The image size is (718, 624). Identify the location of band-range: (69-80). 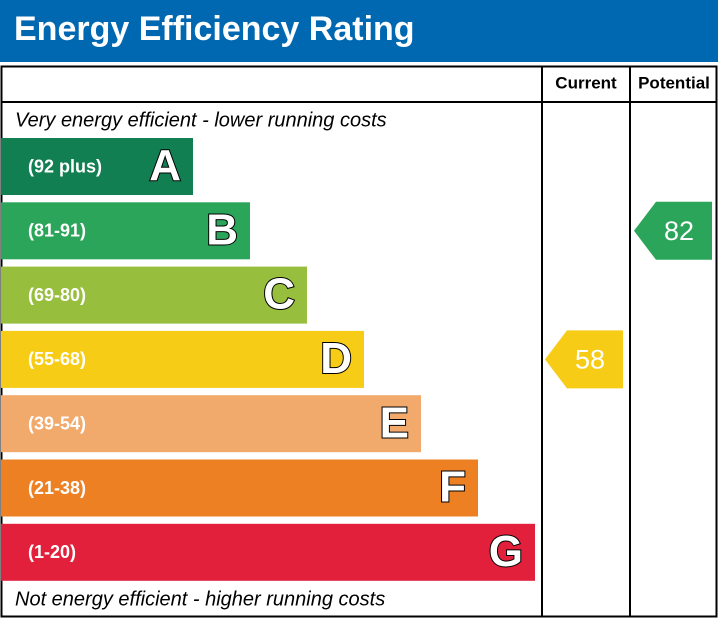
(57, 295).